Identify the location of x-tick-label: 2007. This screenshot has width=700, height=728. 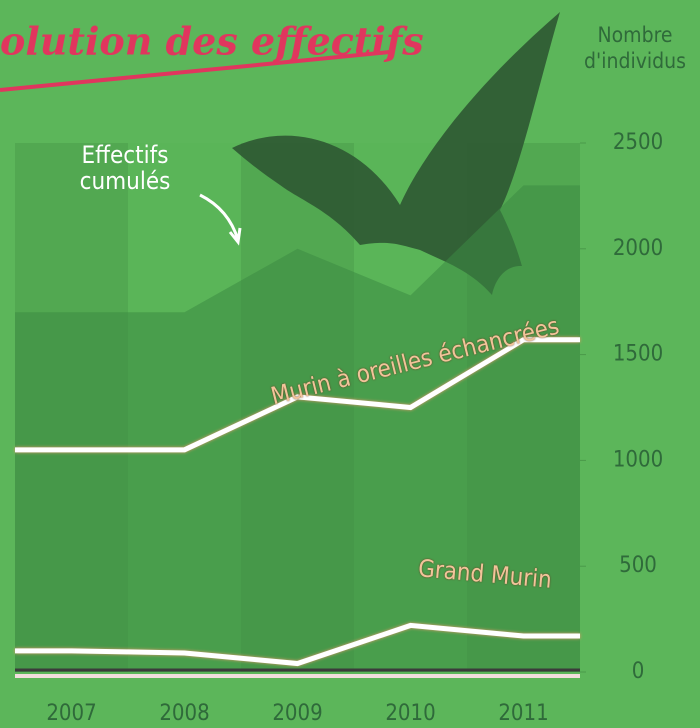
(71, 713).